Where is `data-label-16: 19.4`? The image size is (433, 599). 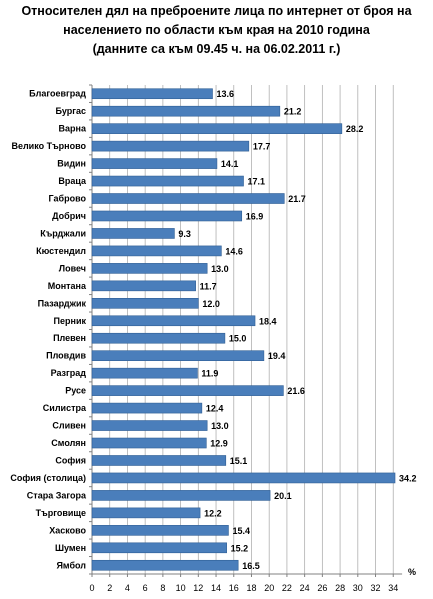 data-label-16: 19.4 is located at coordinates (277, 356).